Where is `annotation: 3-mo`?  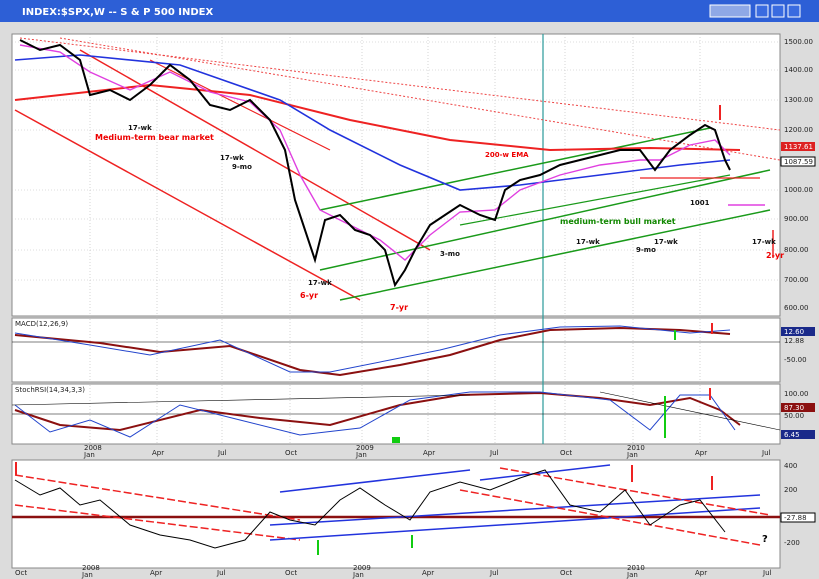 annotation: 3-mo is located at coordinates (450, 254).